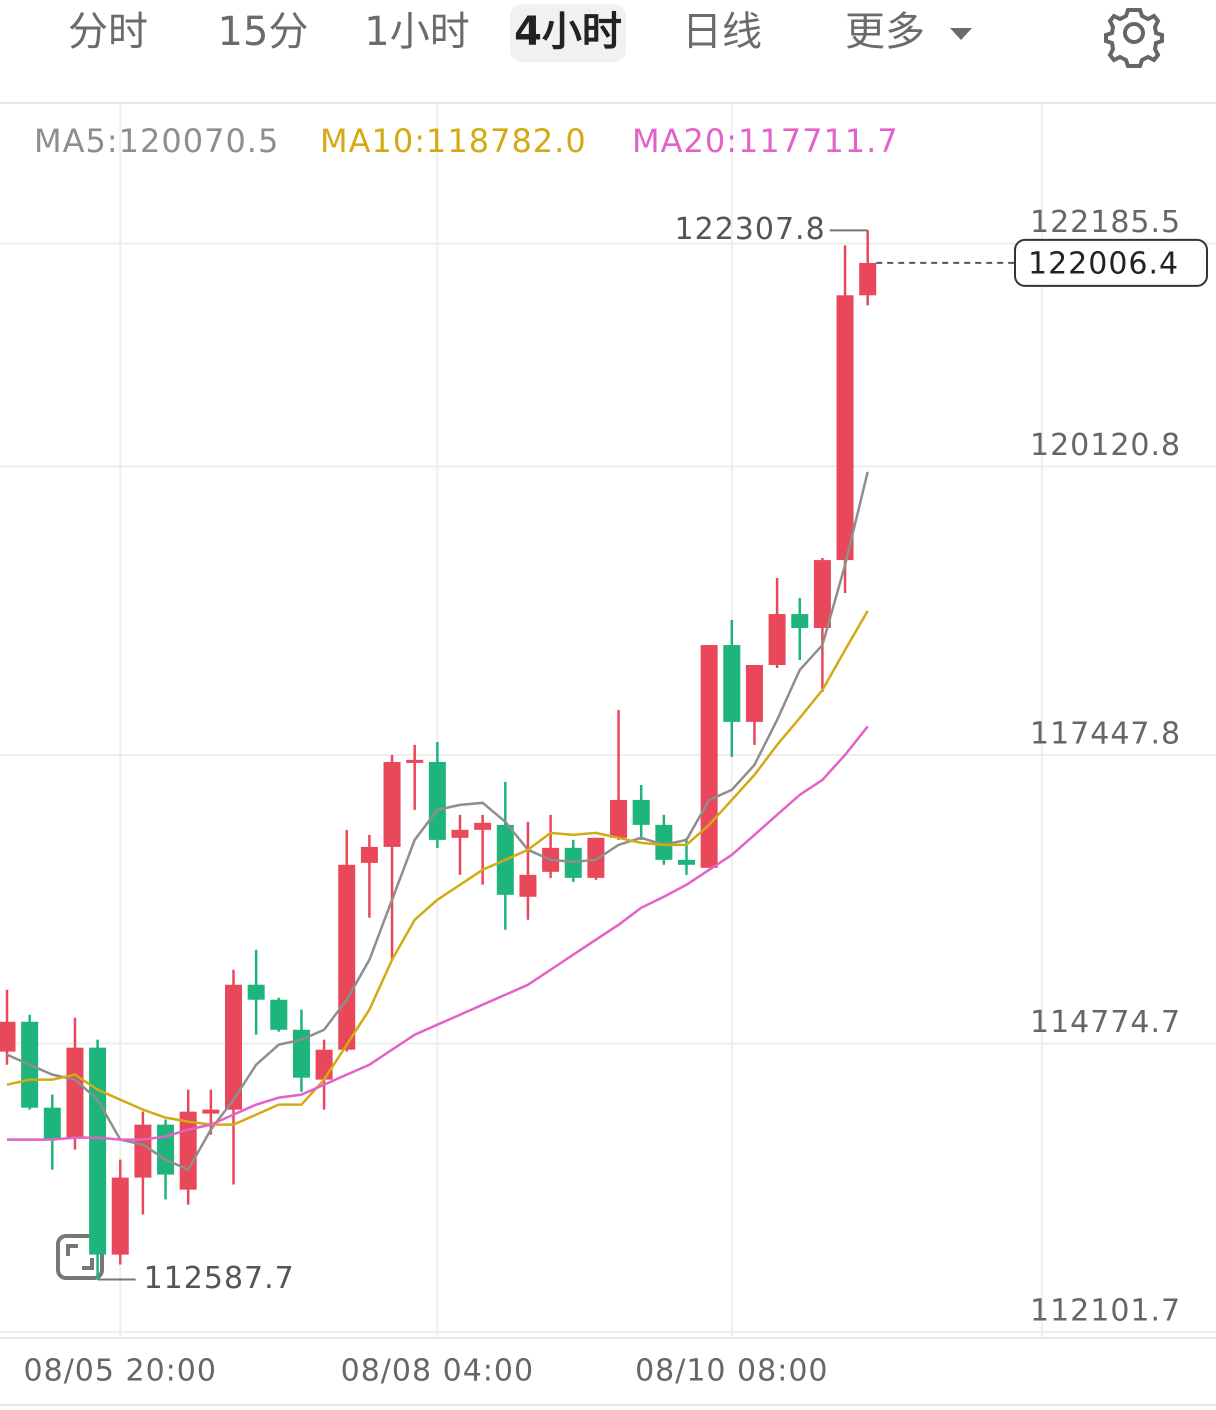 The image size is (1216, 1410). Describe the element at coordinates (1105, 445) in the screenshot. I see `y-tick-label: 120120.8` at that location.